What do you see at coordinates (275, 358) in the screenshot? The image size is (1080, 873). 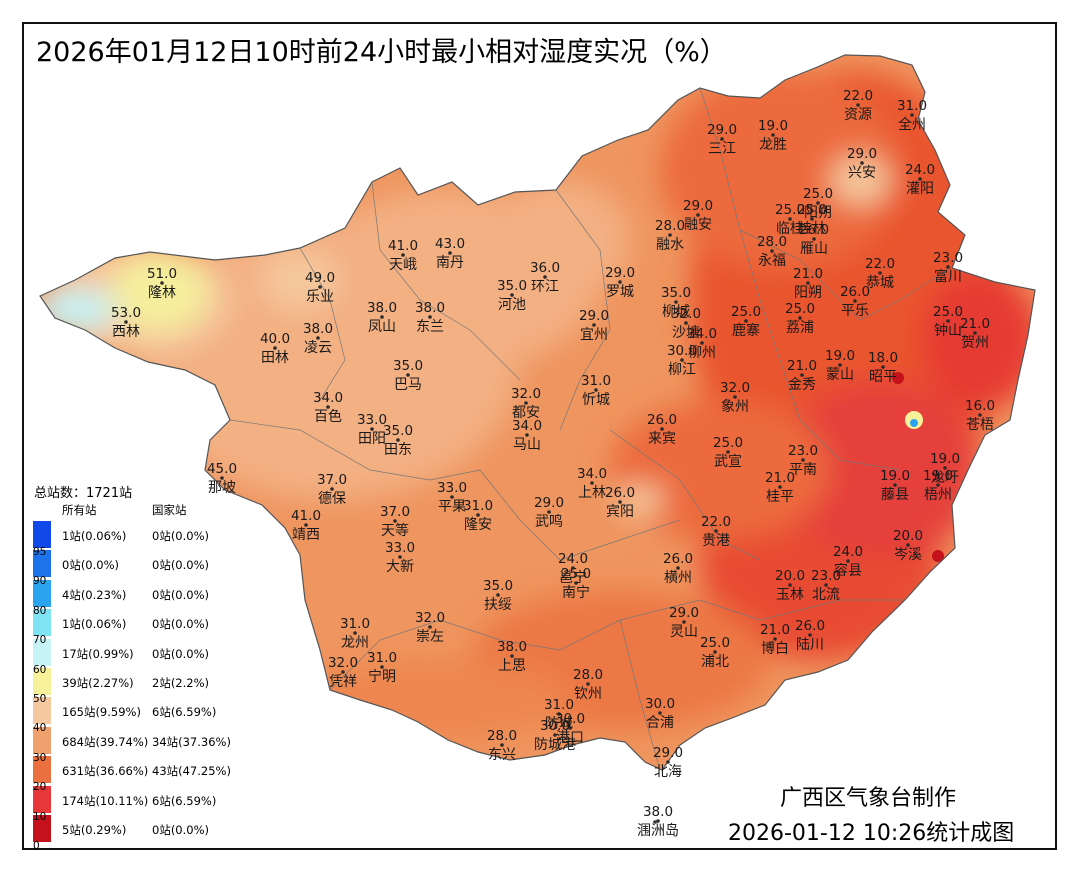 I see `station-name: 田林` at bounding box center [275, 358].